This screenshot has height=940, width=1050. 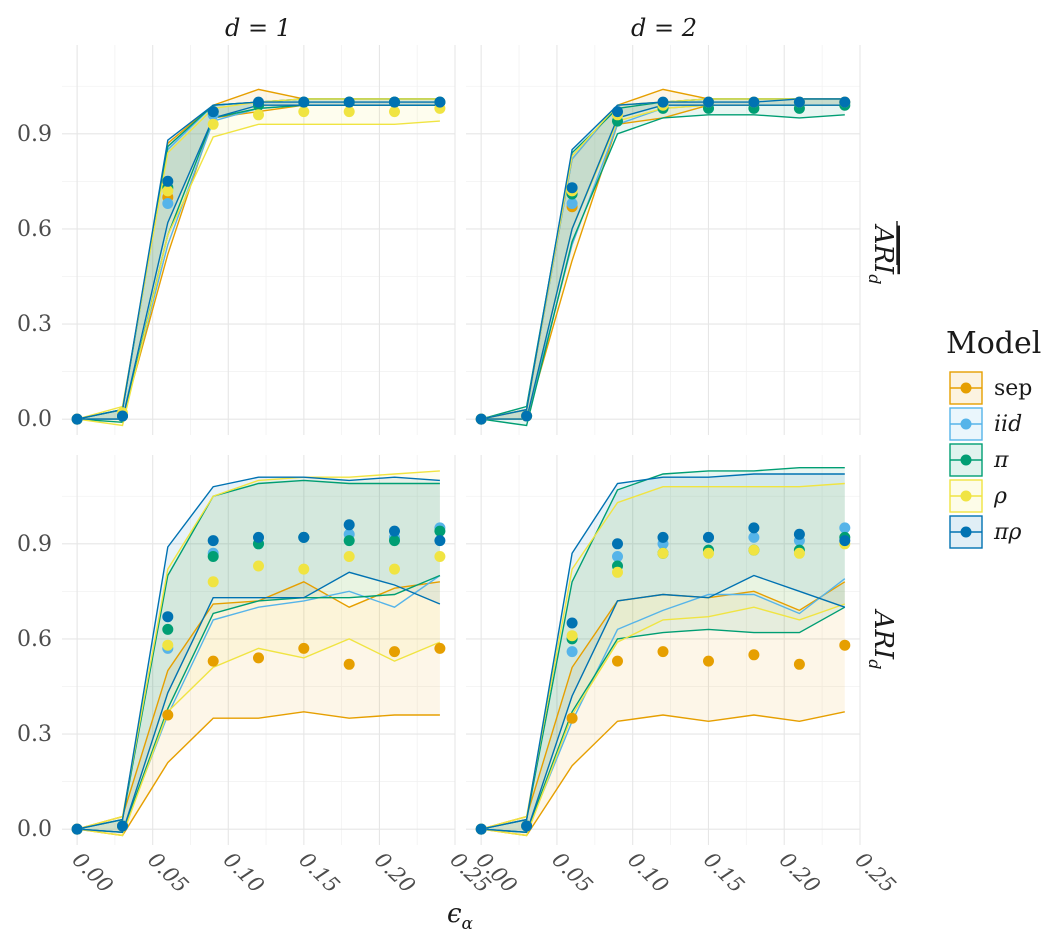 I want to click on bound-lower-rho, so click(x=258, y=273).